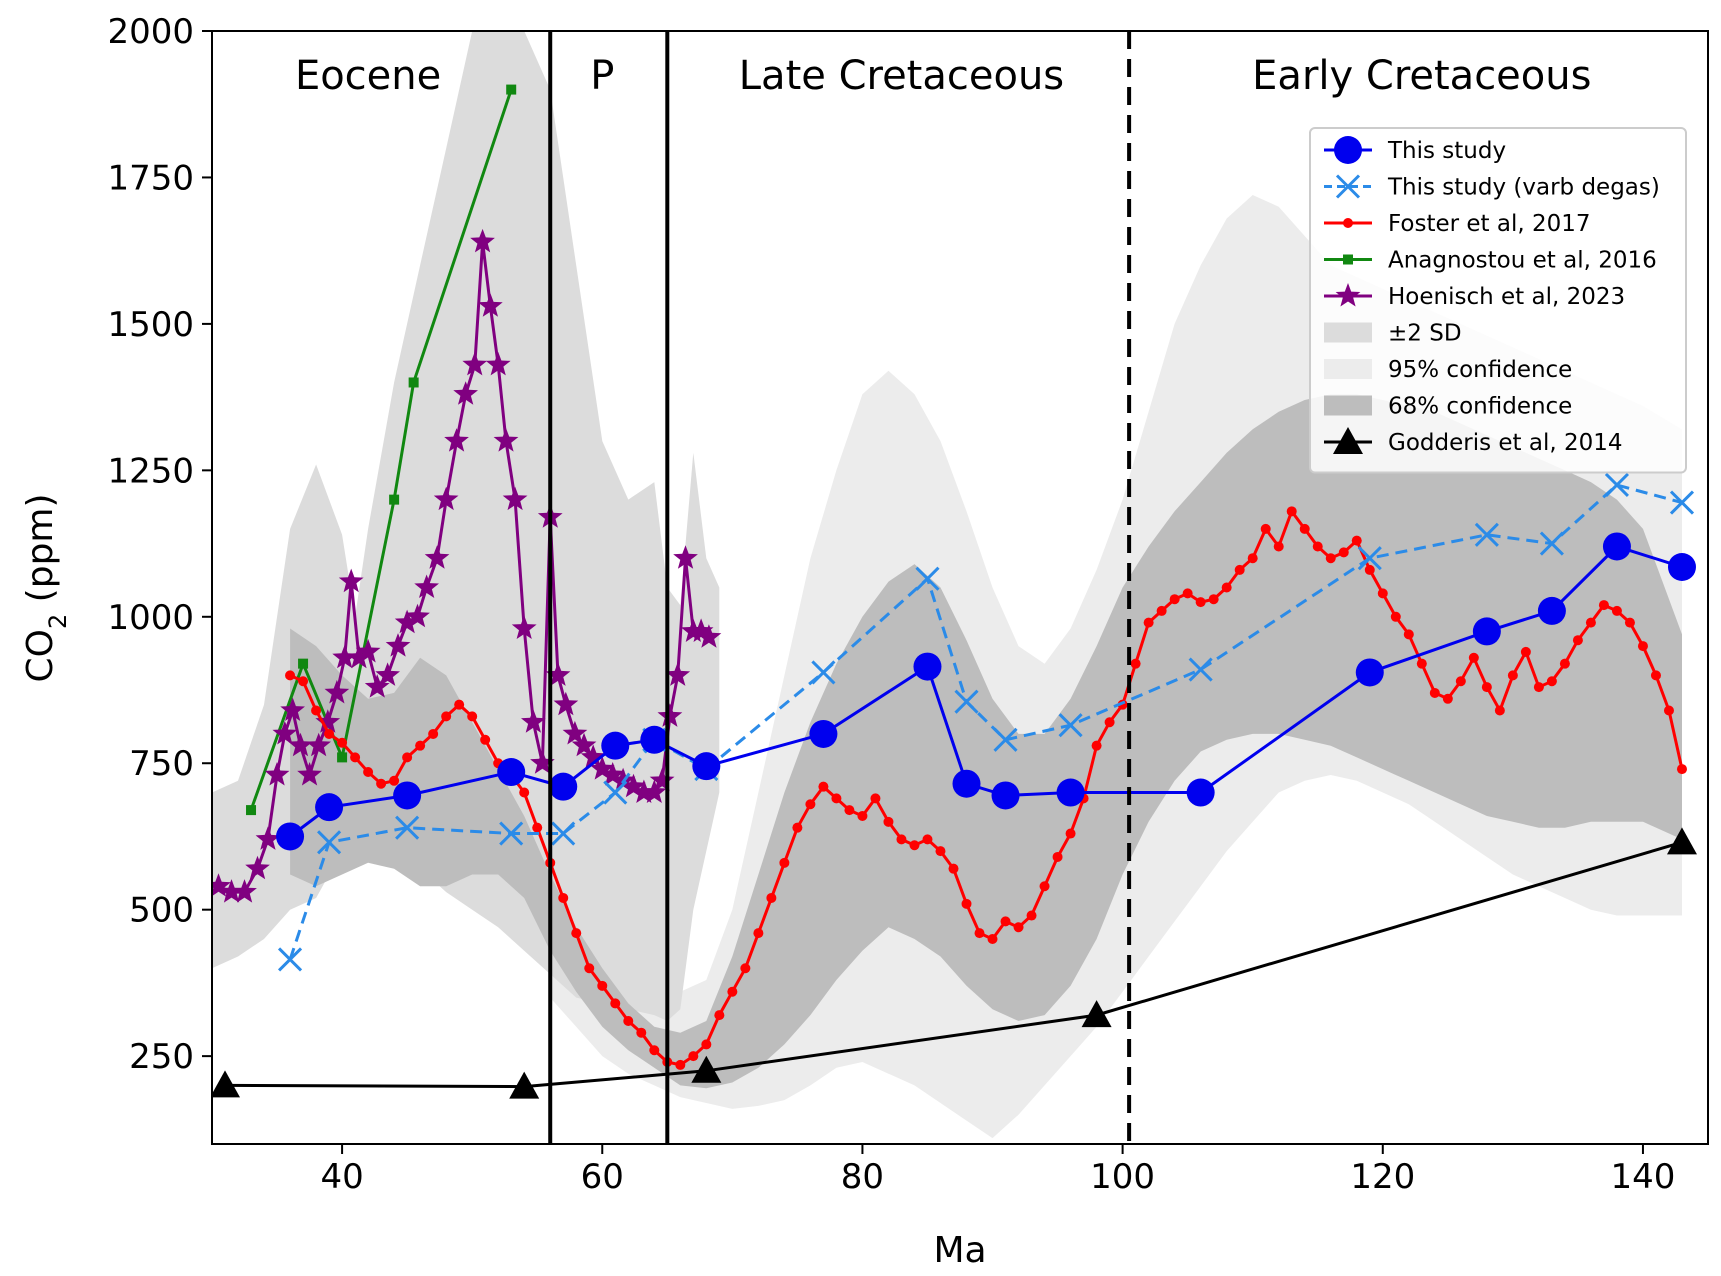 The width and height of the screenshot is (1721, 1276). What do you see at coordinates (150, 618) in the screenshot?
I see `y-tick-label: 1000` at bounding box center [150, 618].